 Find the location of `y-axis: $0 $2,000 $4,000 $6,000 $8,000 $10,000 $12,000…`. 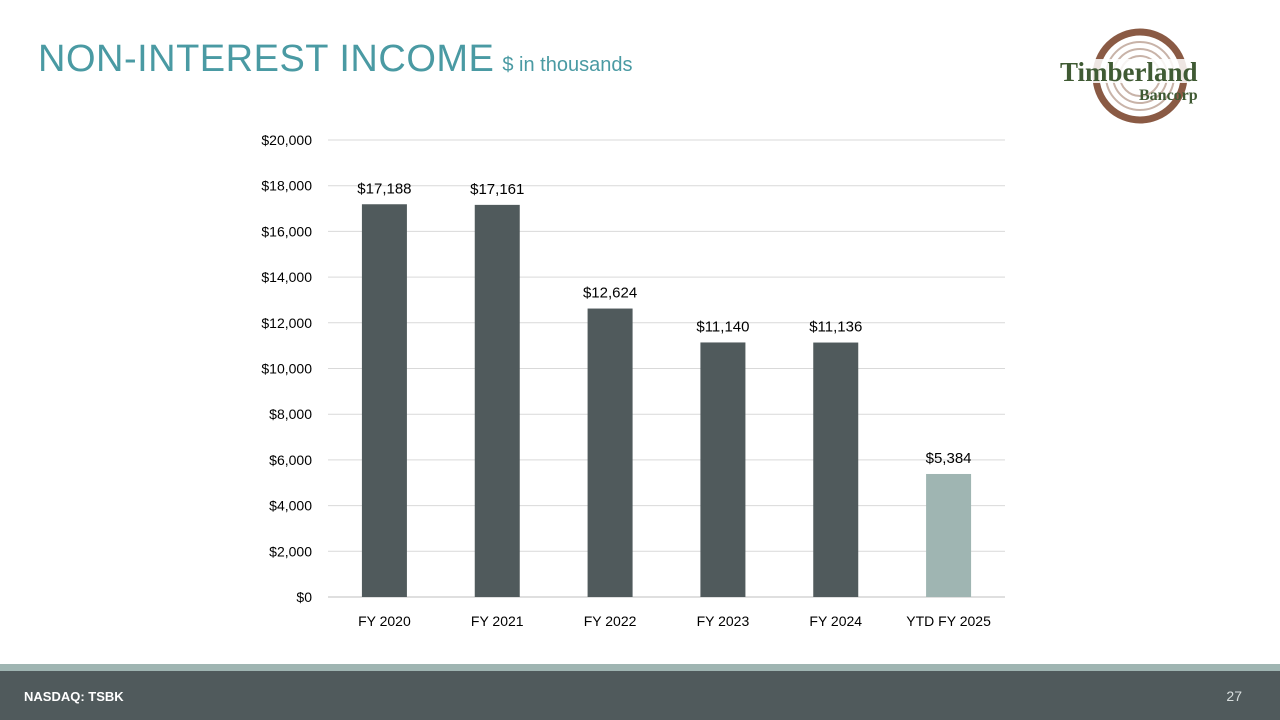

y-axis: $0 $2,000 $4,000 $6,000 $8,000 $10,000 $12,000… is located at coordinates (286, 368).